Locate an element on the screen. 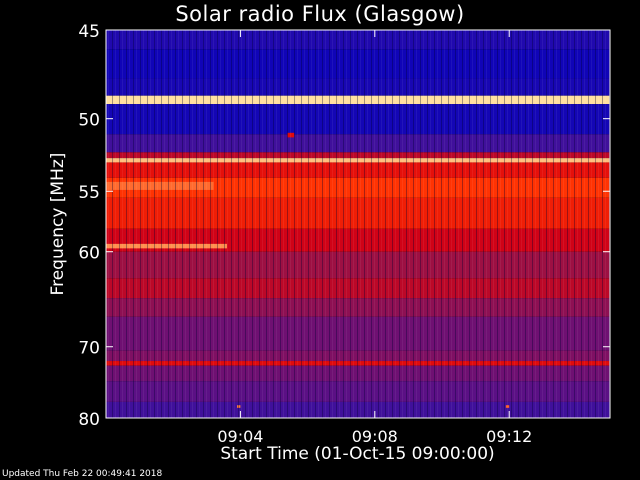  x-tick-label: 09:08 is located at coordinates (375, 436).